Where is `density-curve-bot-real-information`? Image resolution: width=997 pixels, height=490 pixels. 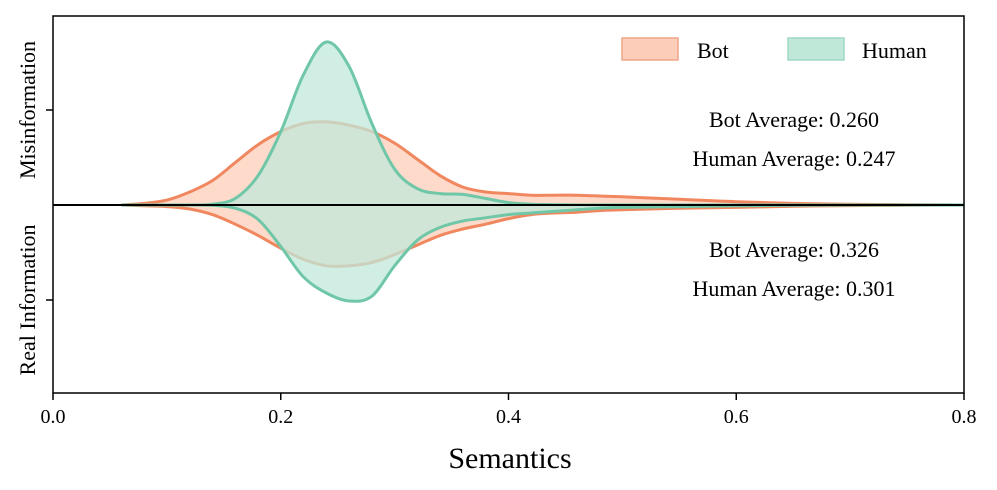 density-curve-bot-real-information is located at coordinates (543, 235).